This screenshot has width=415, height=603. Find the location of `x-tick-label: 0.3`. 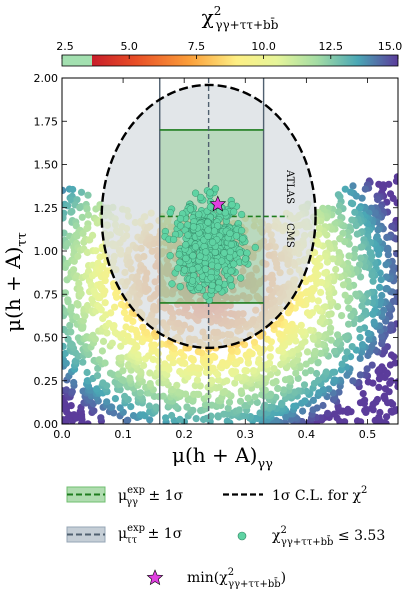

x-tick-label: 0.3 is located at coordinates (246, 434).